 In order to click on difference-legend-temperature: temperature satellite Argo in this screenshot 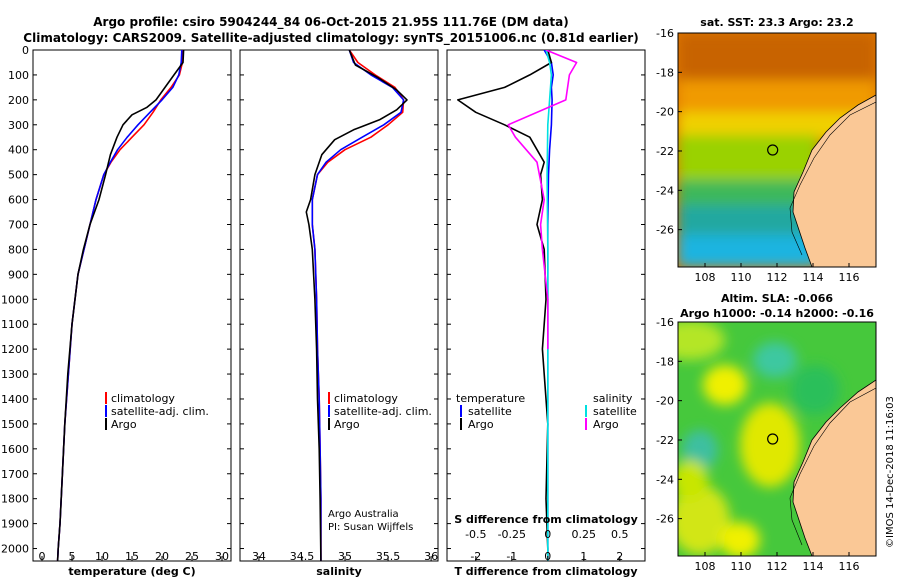, I will do `click(490, 411)`.